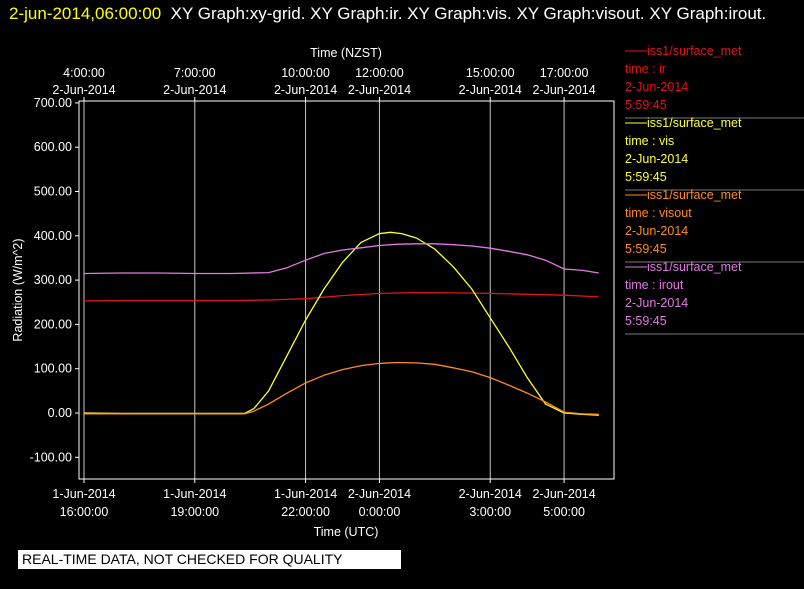 This screenshot has height=589, width=804. What do you see at coordinates (53, 103) in the screenshot?
I see `y-tick-label: 700.00` at bounding box center [53, 103].